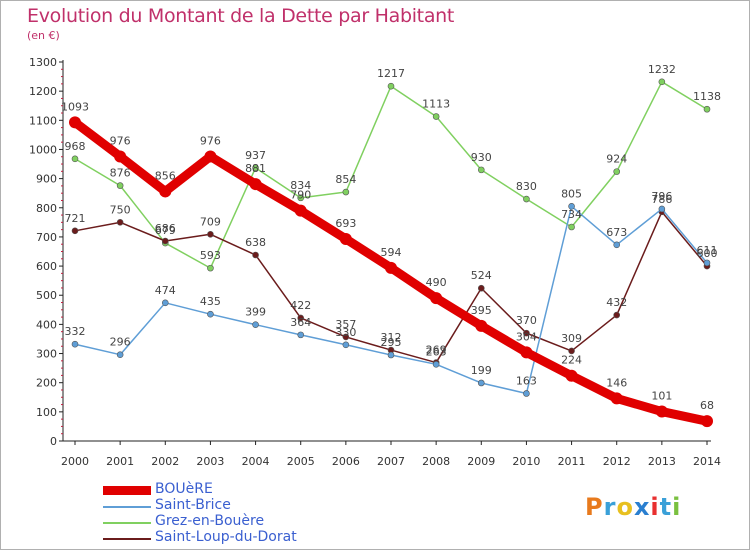 Image resolution: width=750 pixels, height=550 pixels. What do you see at coordinates (617, 461) in the screenshot?
I see `x-tick-label: 2012` at bounding box center [617, 461].